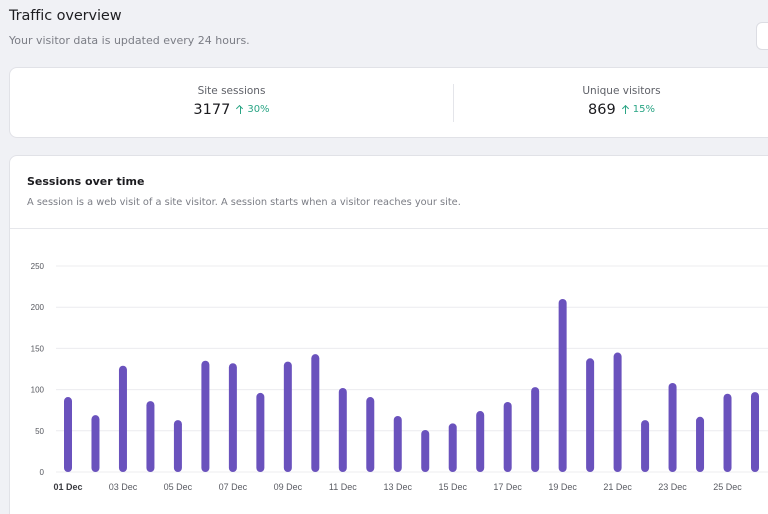  I want to click on date-range-button, so click(762, 36).